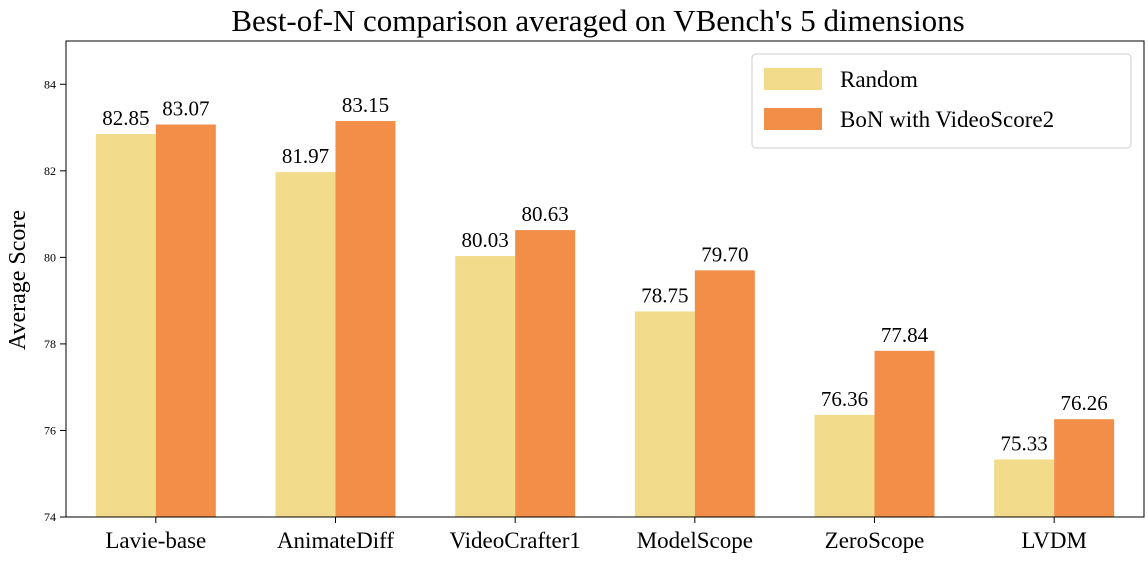  I want to click on y-tick-label: 78, so click(50, 344).